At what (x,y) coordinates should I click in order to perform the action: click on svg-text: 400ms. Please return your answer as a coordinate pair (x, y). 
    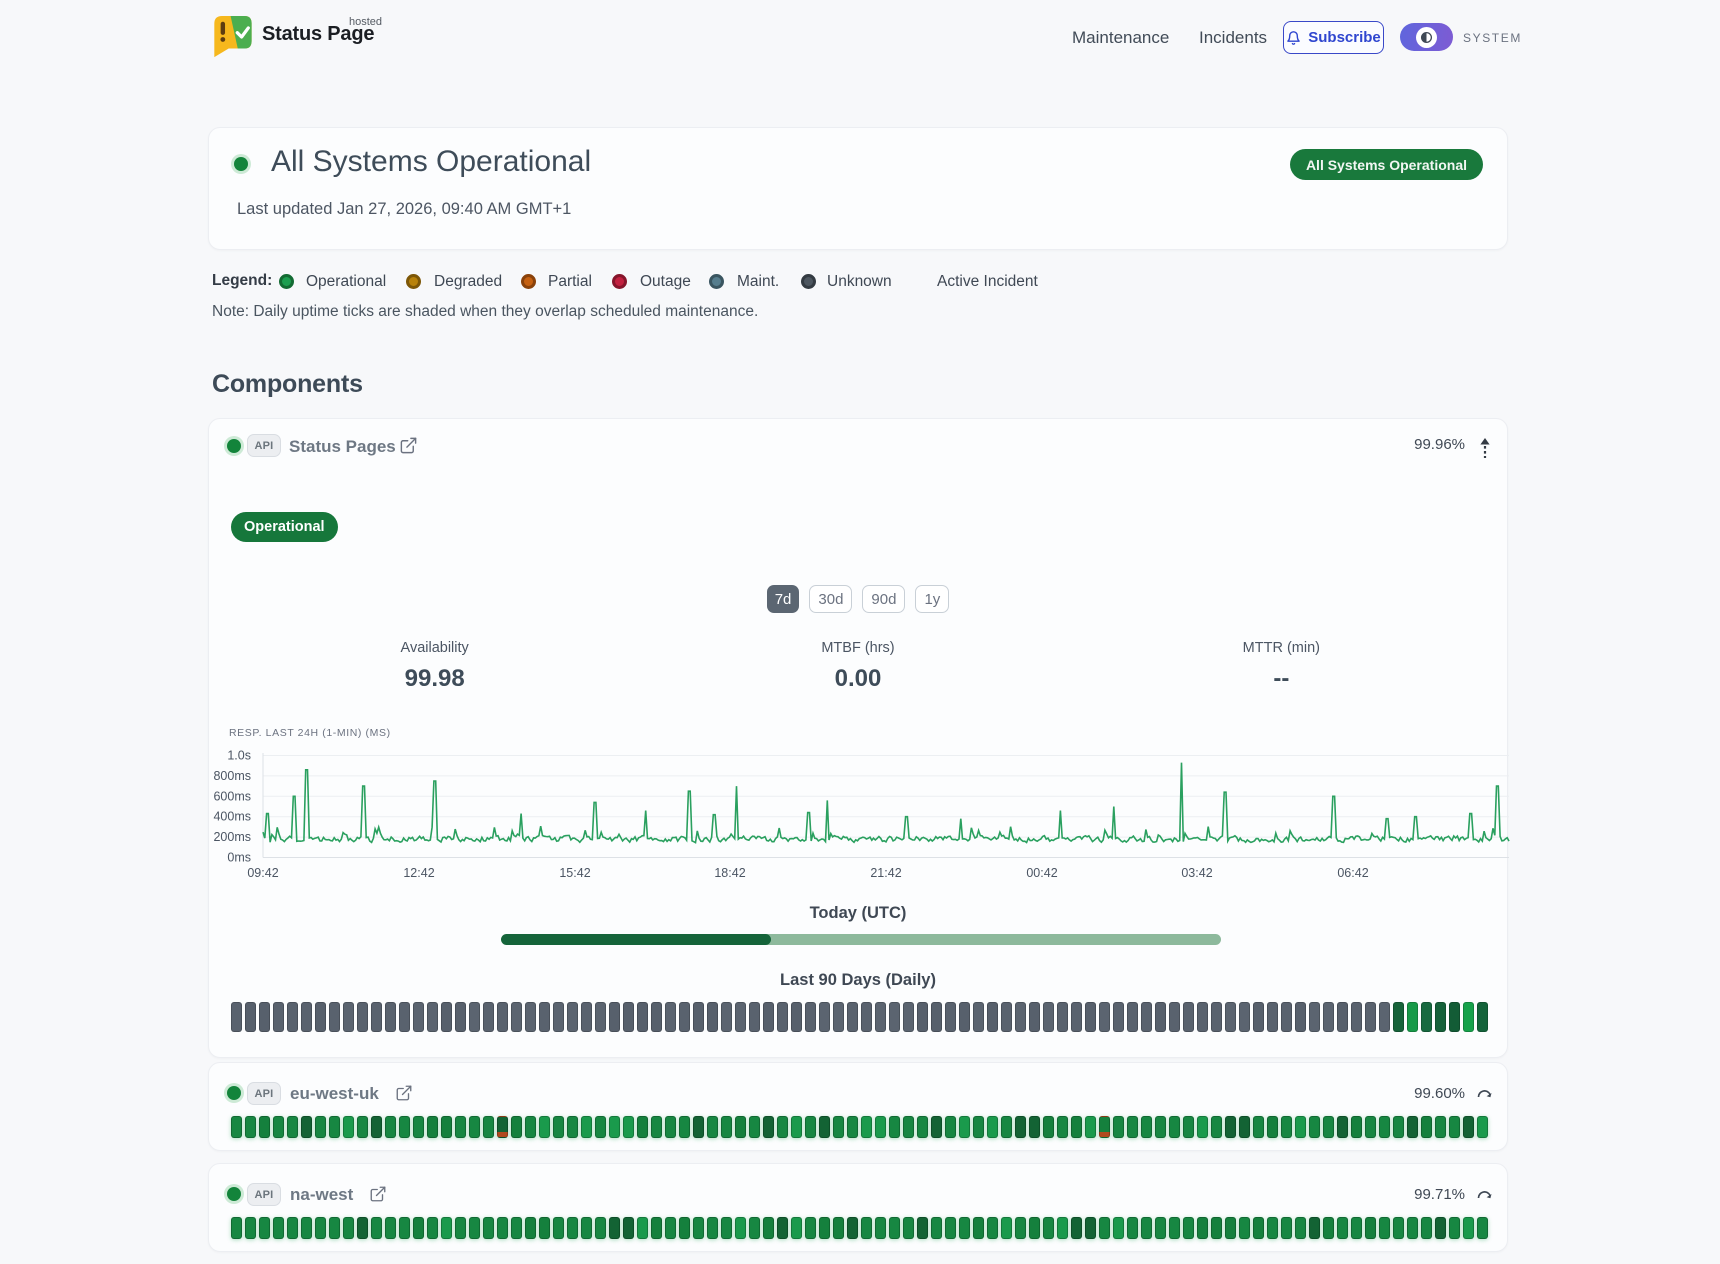
    Looking at the image, I should click on (232, 817).